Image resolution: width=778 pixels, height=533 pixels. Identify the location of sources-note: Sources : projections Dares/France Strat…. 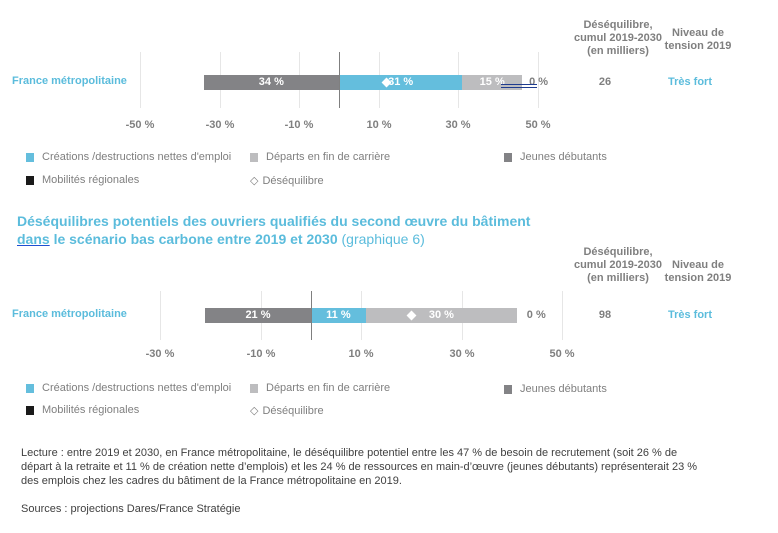
(131, 509).